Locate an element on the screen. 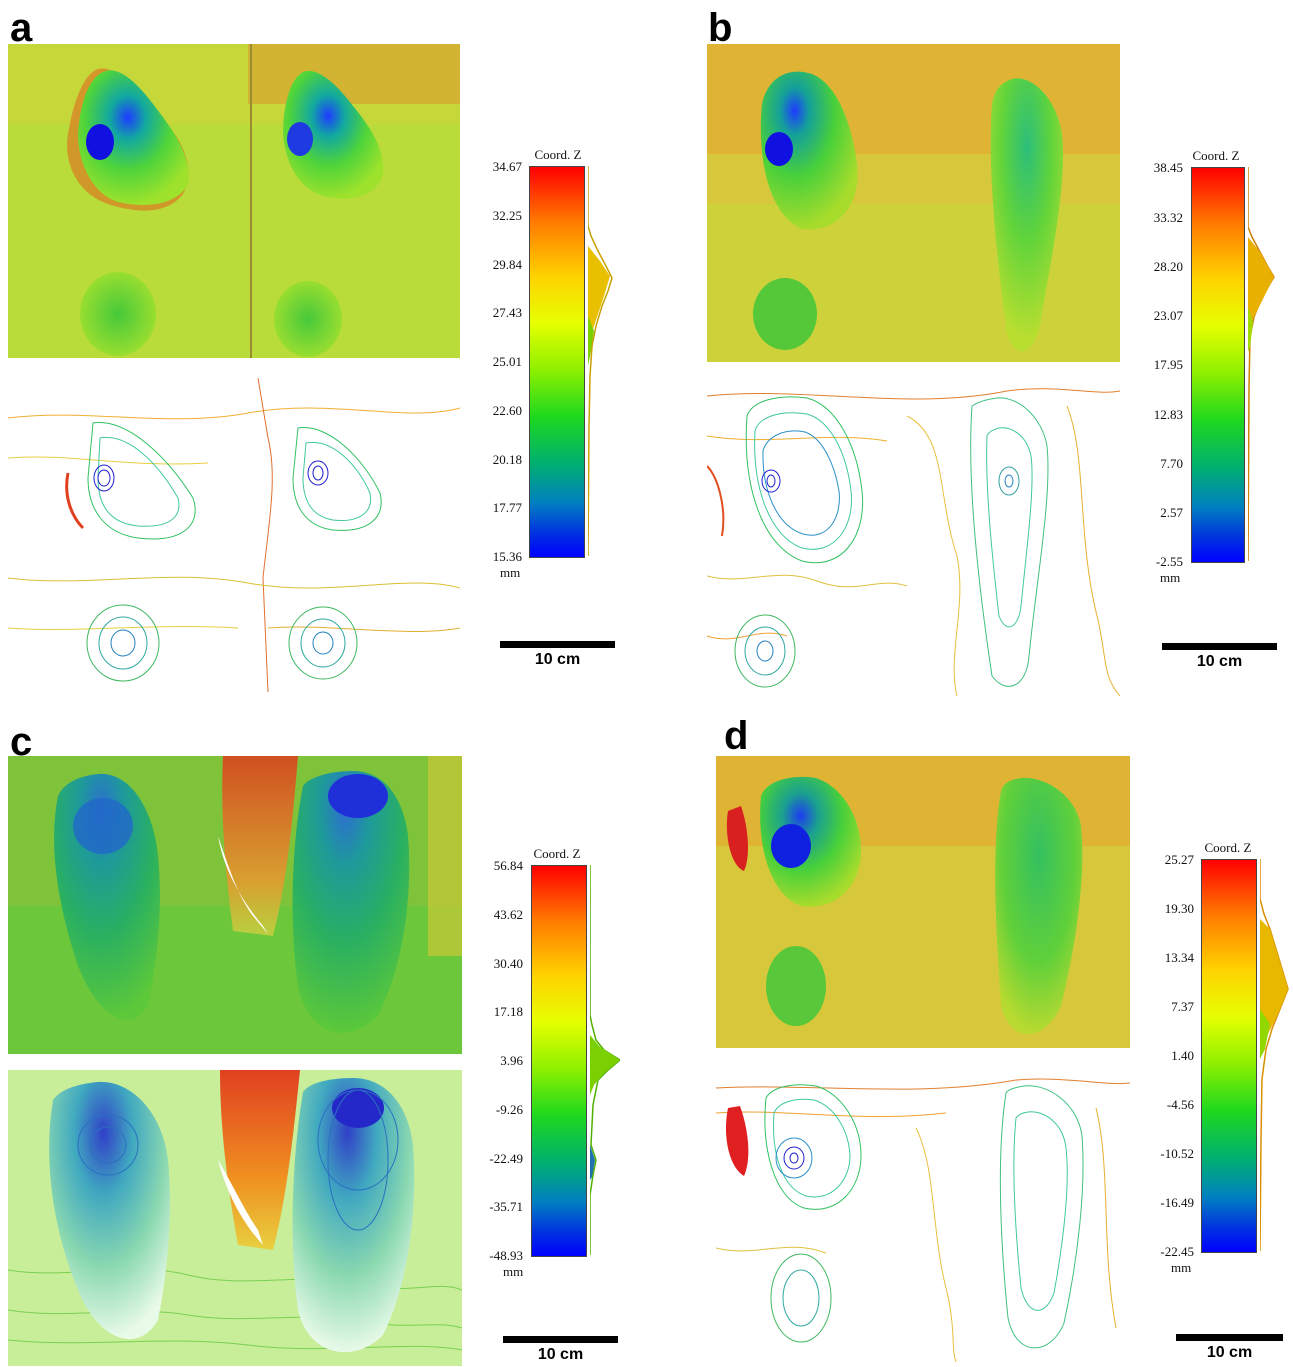  panel-d-tick-0: 25.27 is located at coordinates (1179, 859).